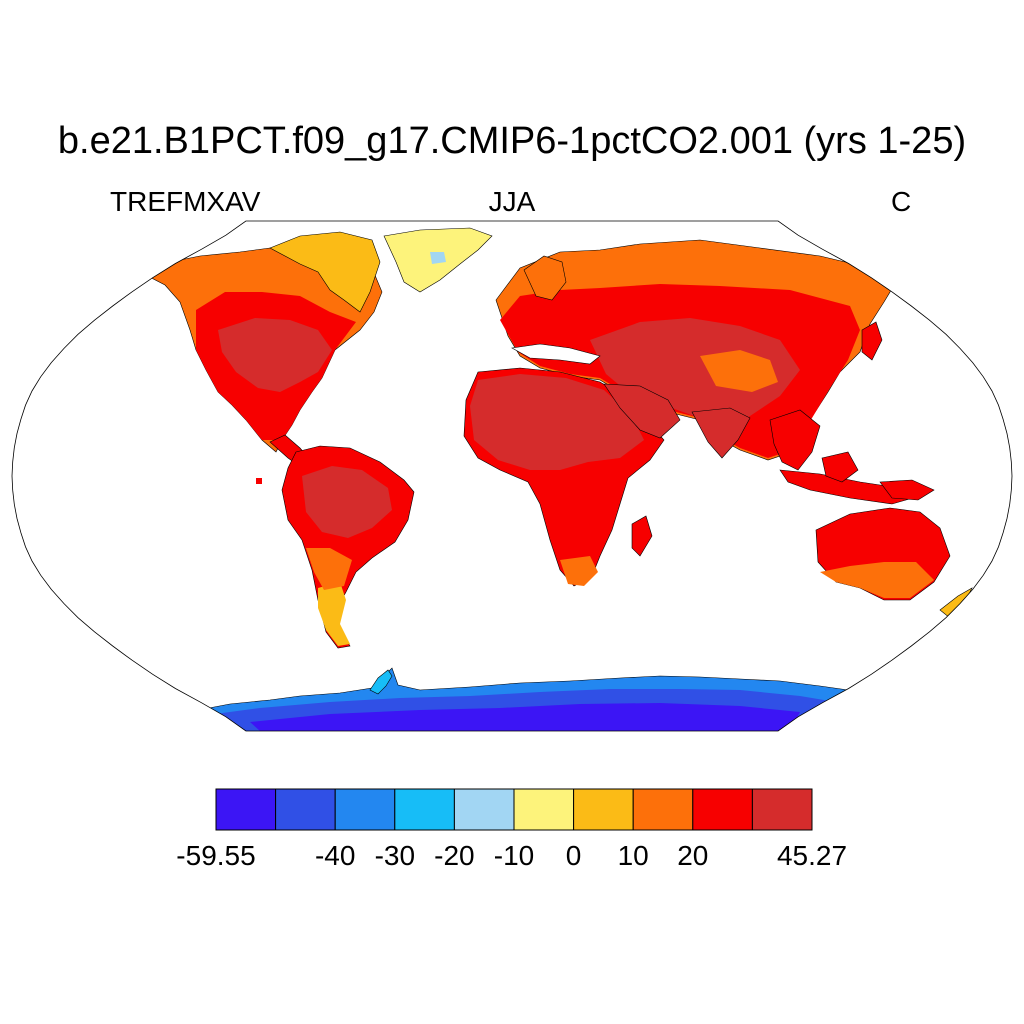  What do you see at coordinates (795, 440) in the screenshot?
I see `southeast-asia` at bounding box center [795, 440].